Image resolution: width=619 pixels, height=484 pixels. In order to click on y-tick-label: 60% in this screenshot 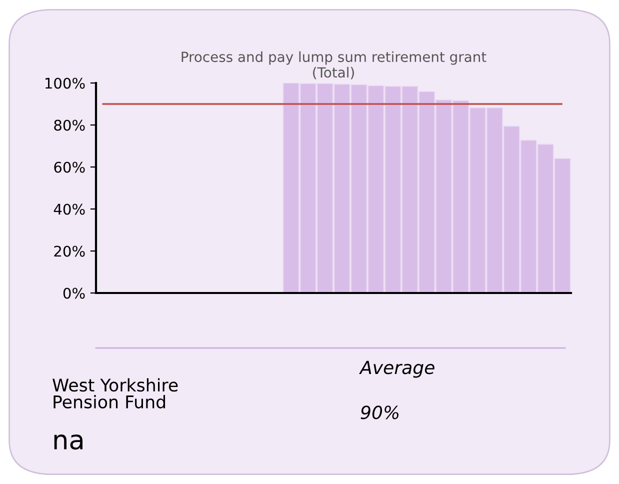, I will do `click(69, 167)`.